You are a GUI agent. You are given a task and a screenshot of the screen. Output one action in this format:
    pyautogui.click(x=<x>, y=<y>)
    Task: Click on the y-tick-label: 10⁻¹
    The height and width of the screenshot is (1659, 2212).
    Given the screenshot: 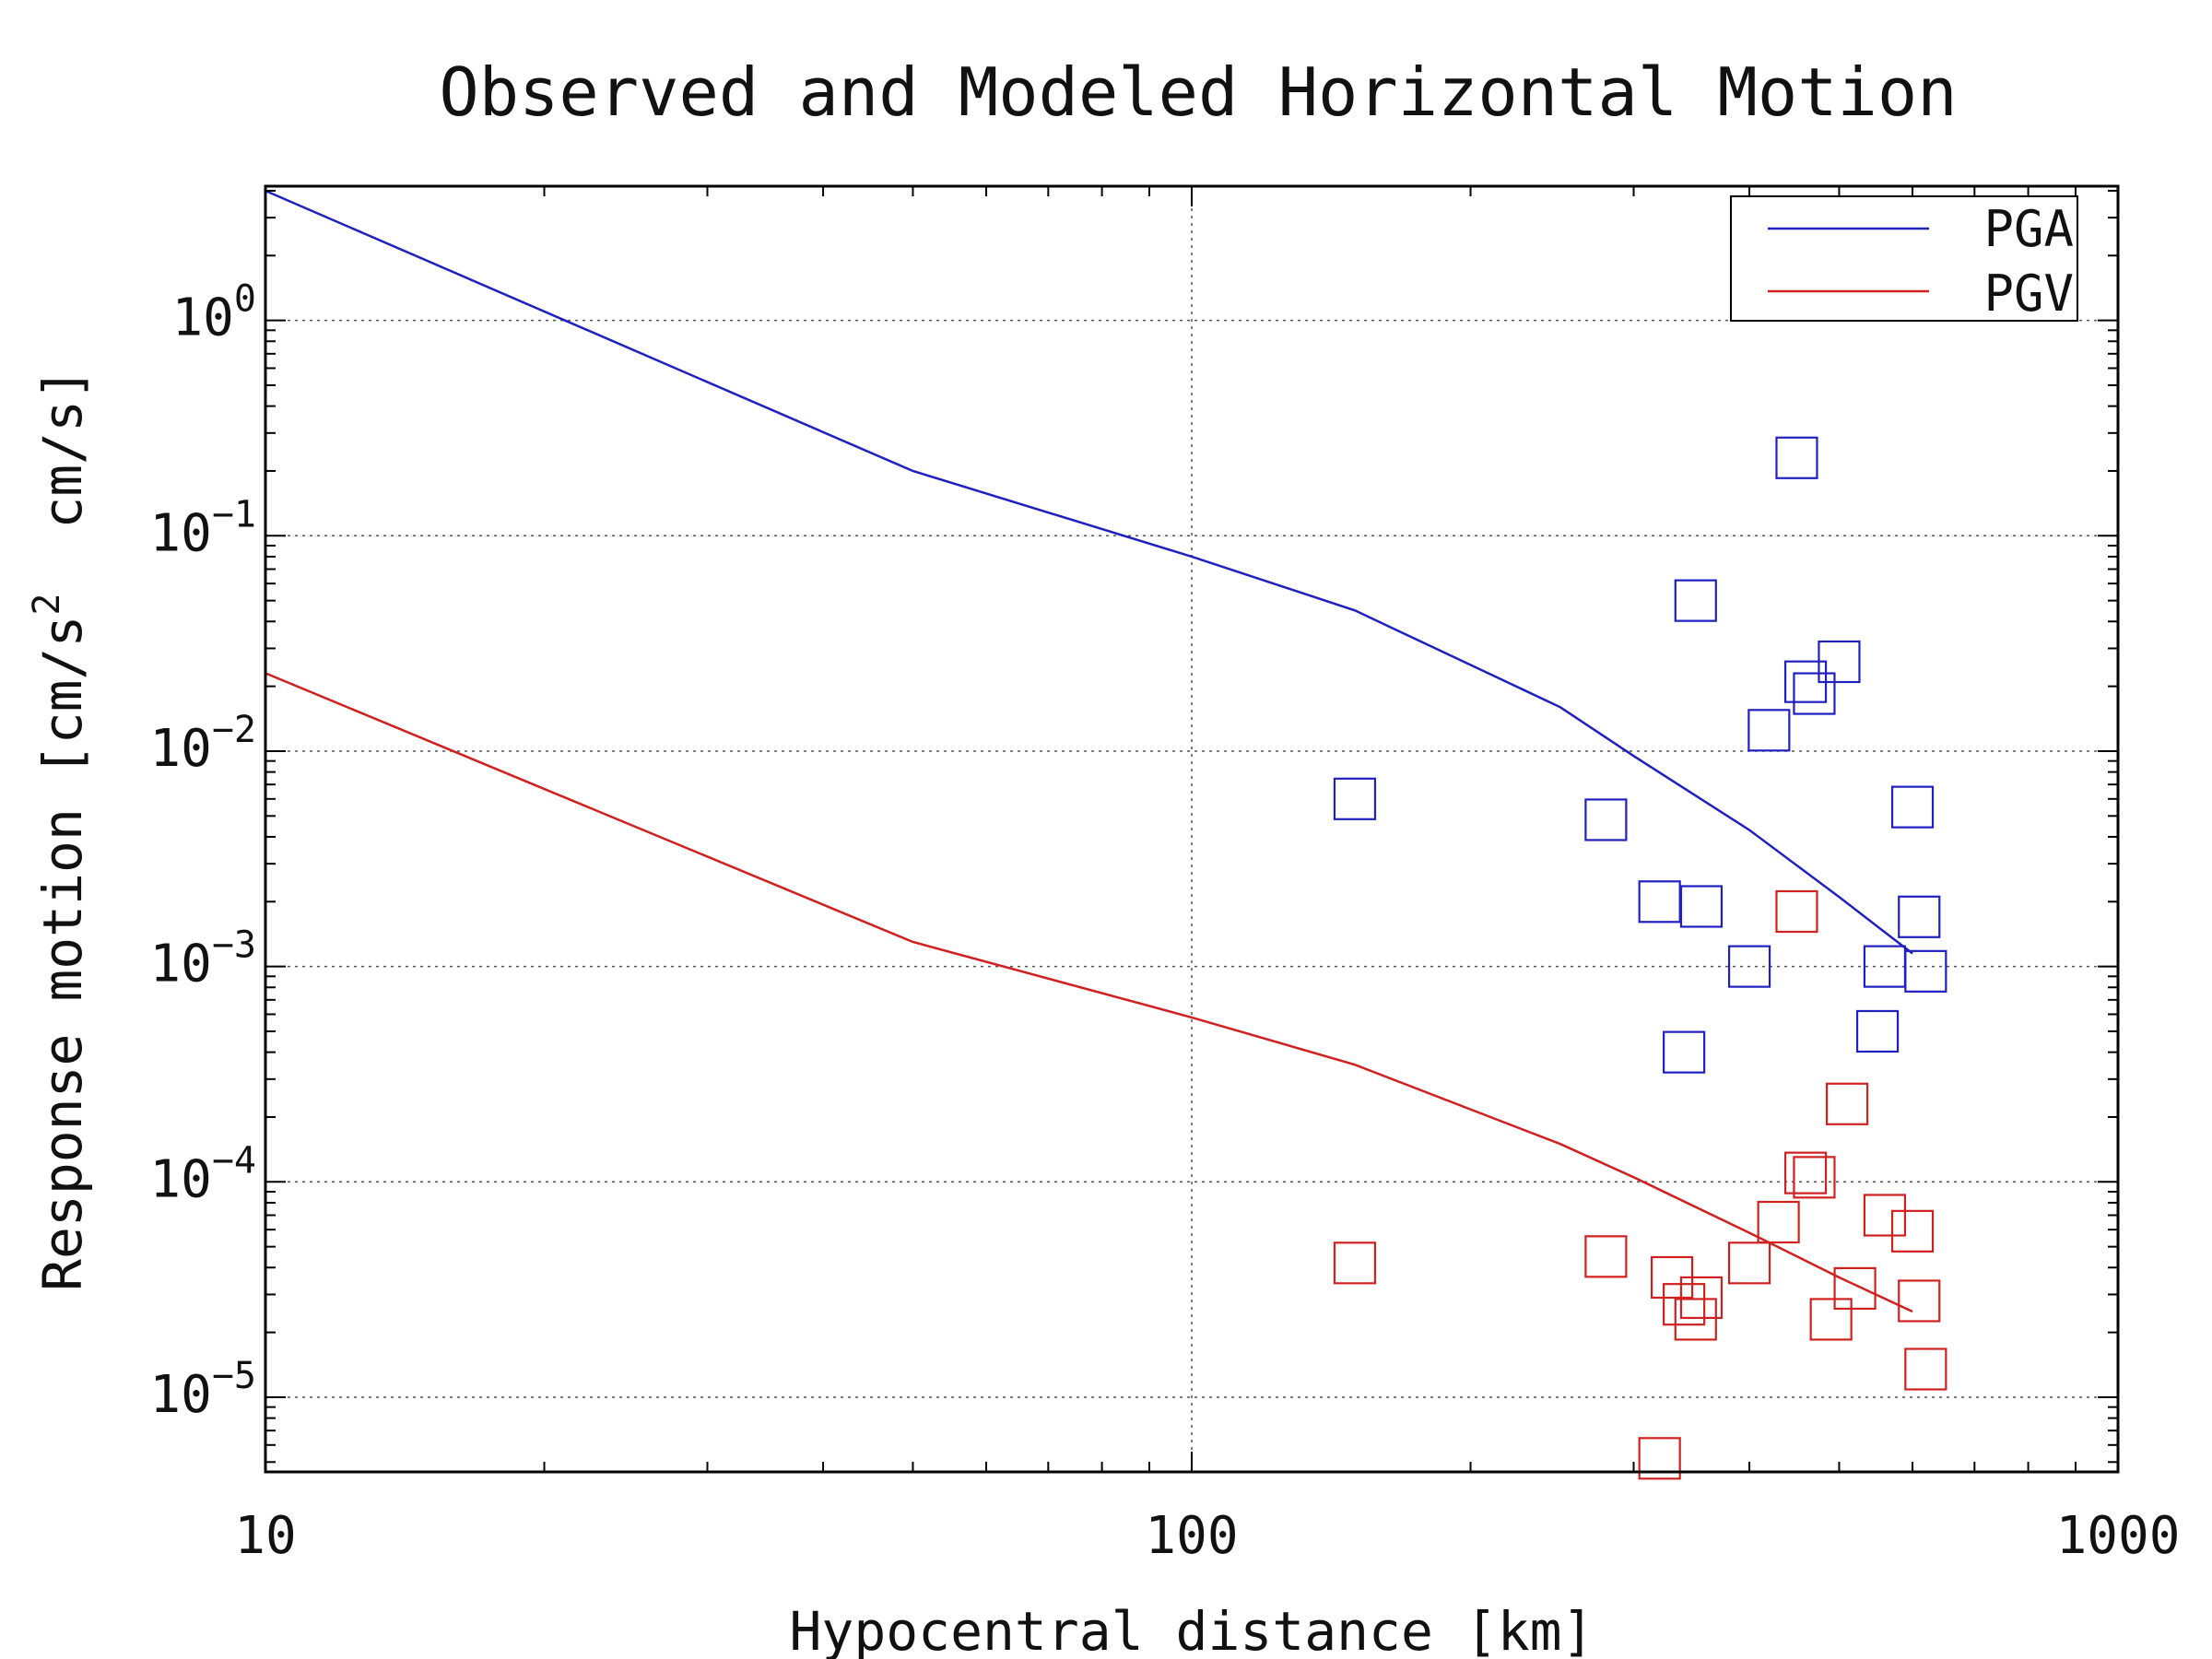 What is the action you would take?
    pyautogui.click(x=202, y=528)
    